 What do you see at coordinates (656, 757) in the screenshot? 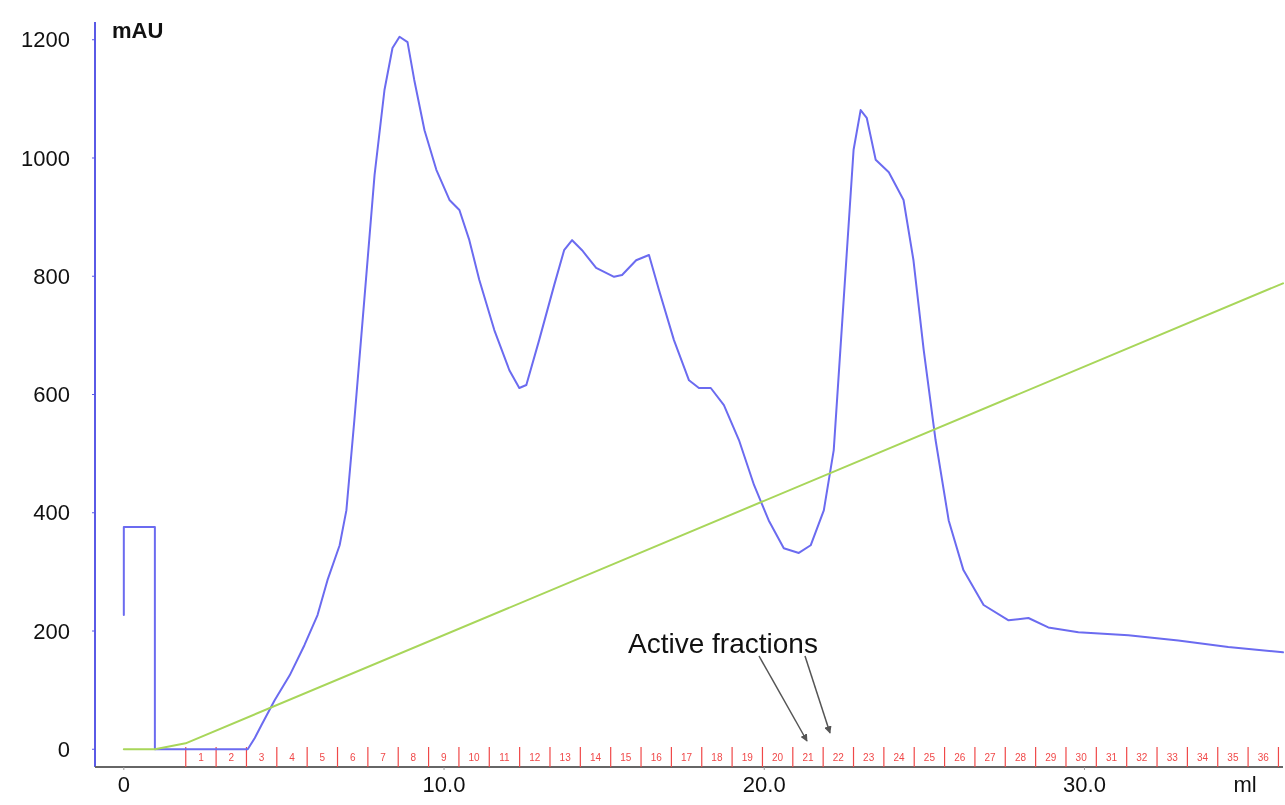
I see `x2-tick-label: 16` at bounding box center [656, 757].